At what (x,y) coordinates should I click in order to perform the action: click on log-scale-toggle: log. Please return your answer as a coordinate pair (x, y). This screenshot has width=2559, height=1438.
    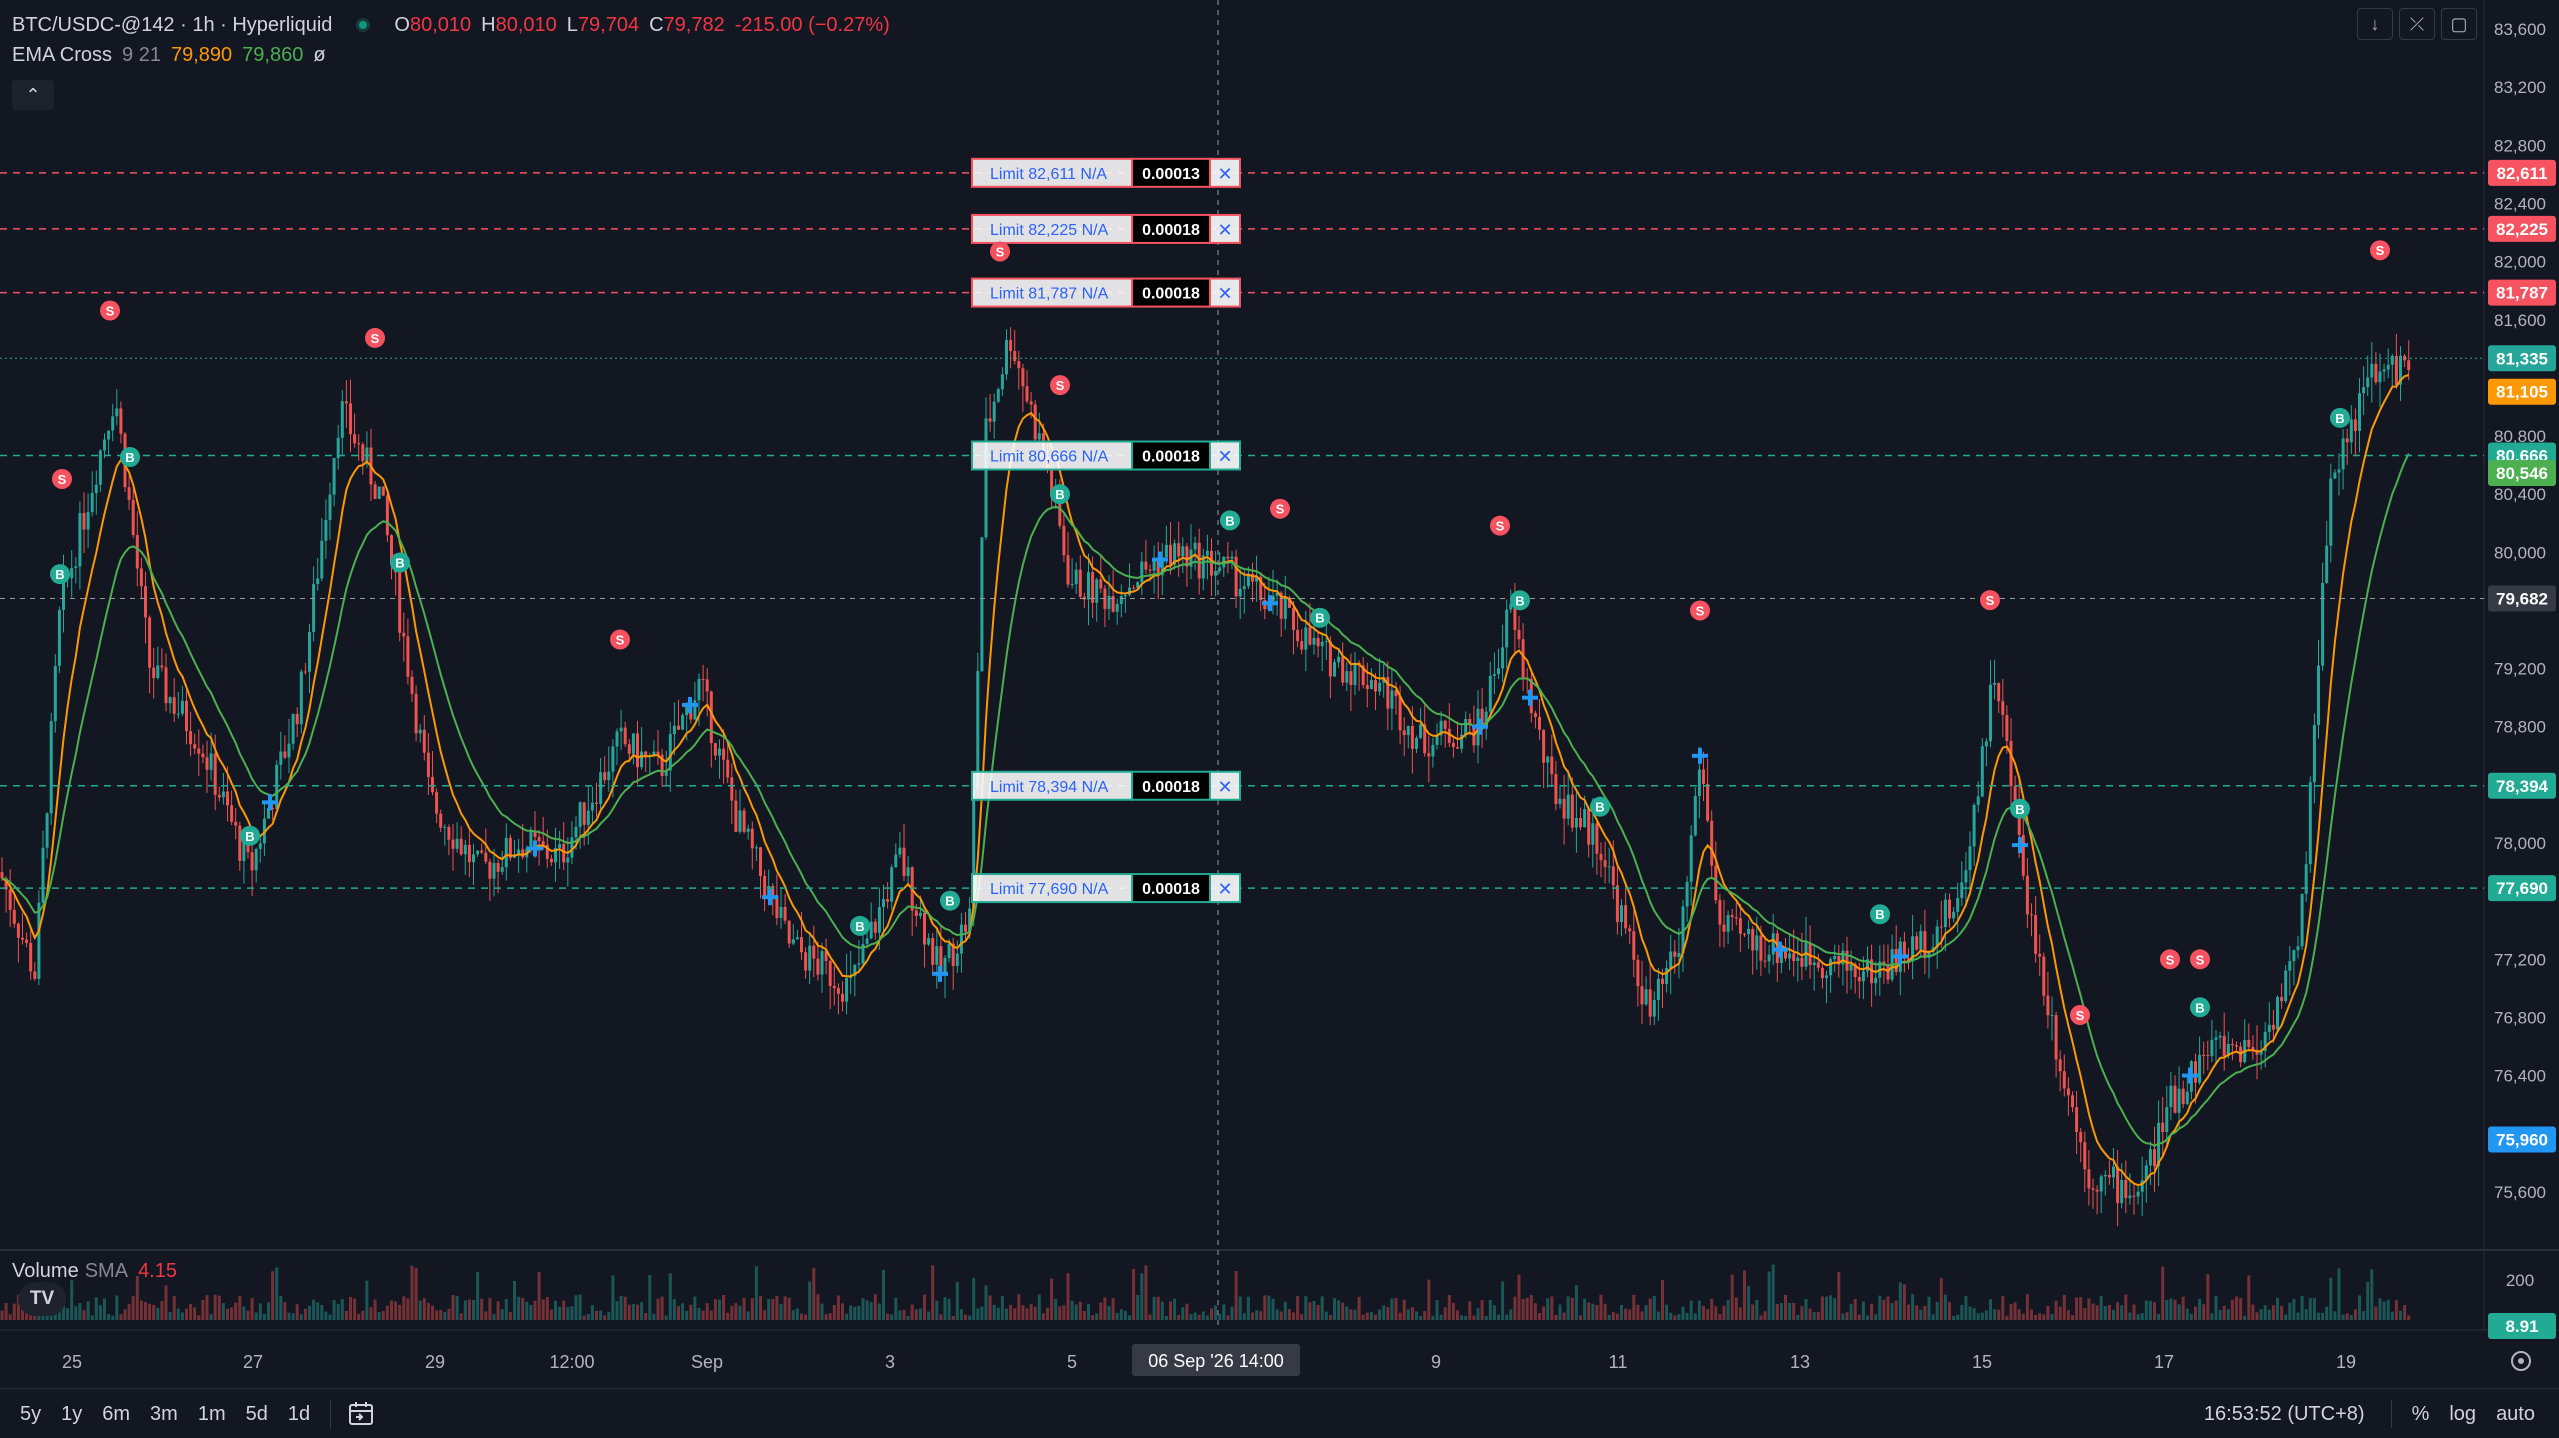
    Looking at the image, I should click on (2463, 1413).